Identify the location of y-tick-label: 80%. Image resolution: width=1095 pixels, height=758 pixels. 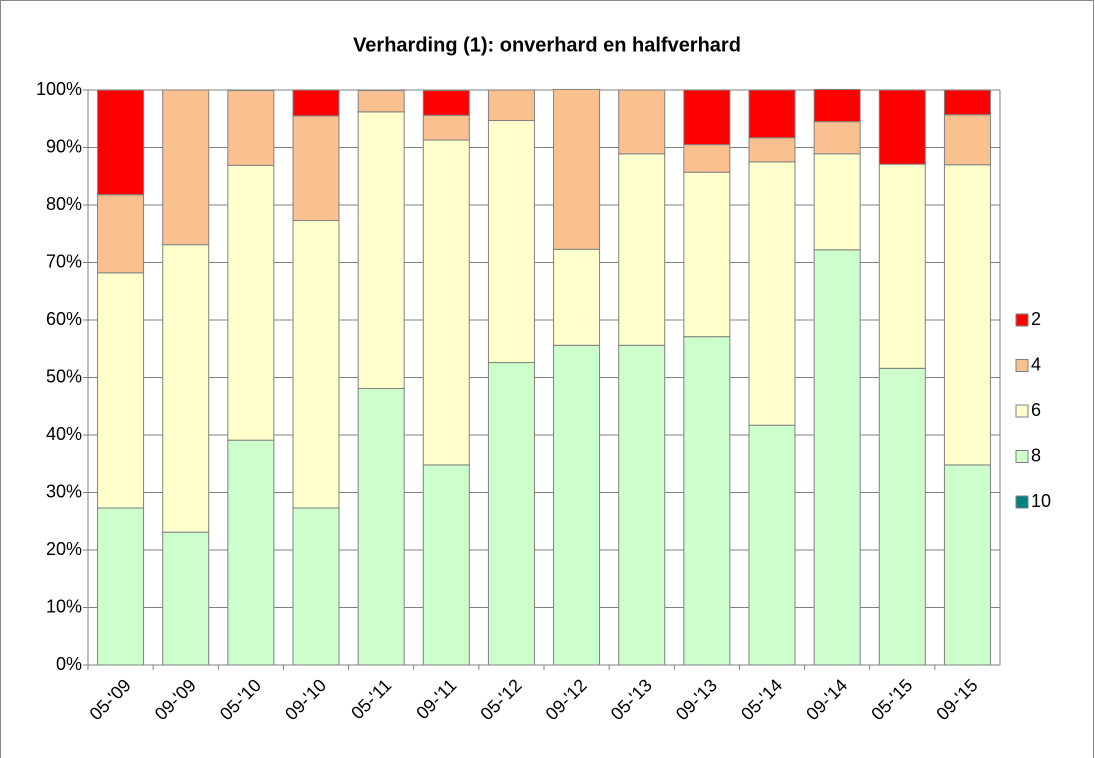
(64, 204).